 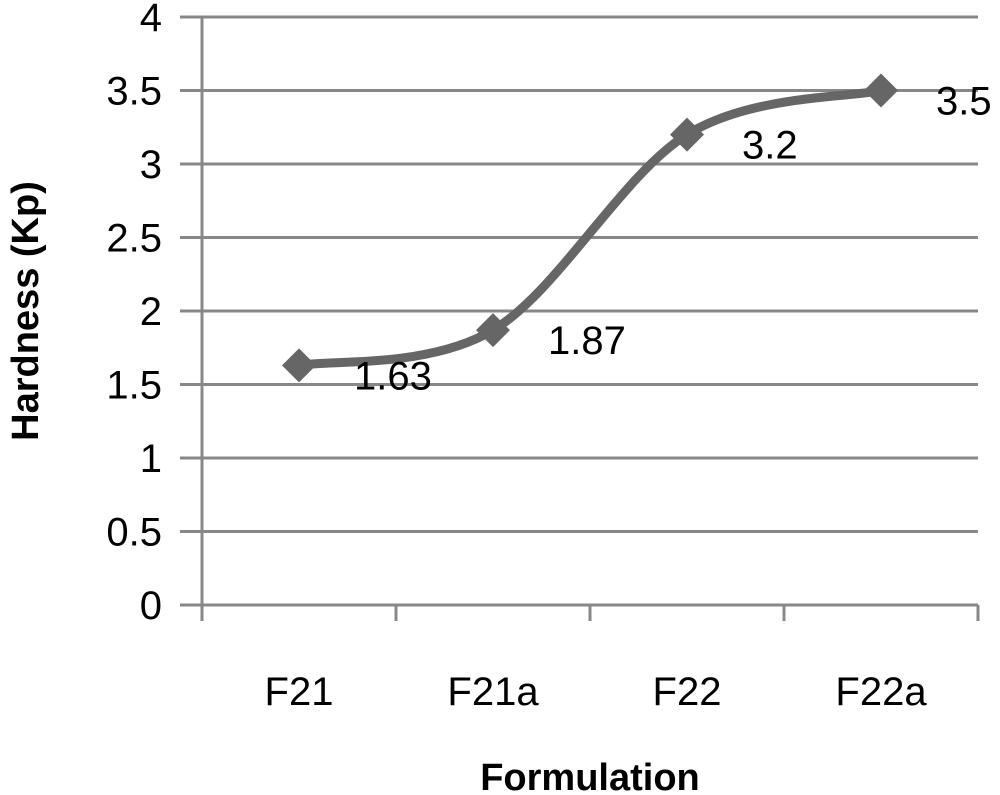 I want to click on x-tick-label: F21, so click(x=299, y=692).